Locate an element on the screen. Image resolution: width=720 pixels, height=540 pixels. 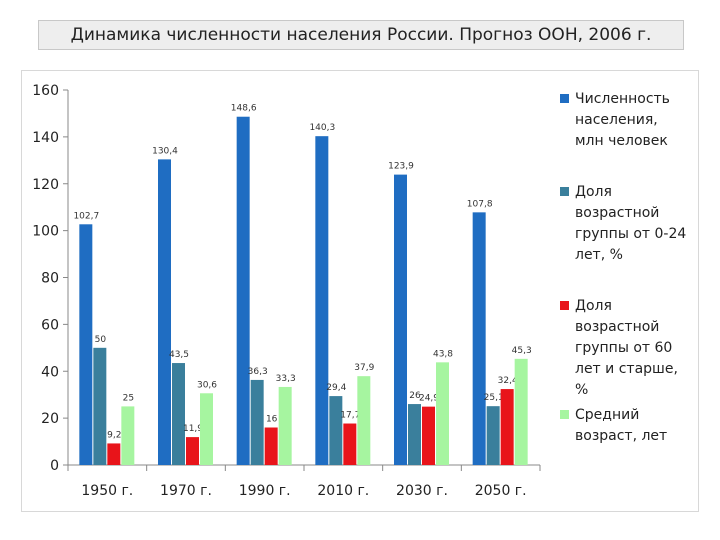
data-label: 140,3 is located at coordinates (322, 128).